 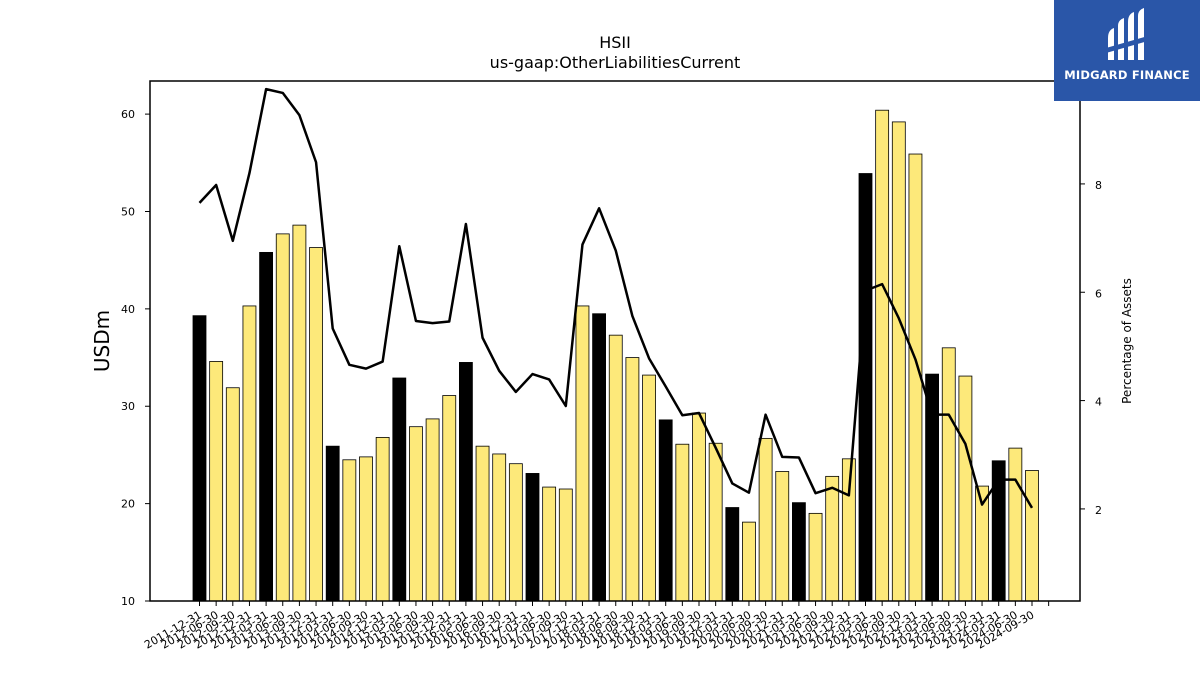 What do you see at coordinates (102, 341) in the screenshot?
I see `y-axis-label: USDm` at bounding box center [102, 341].